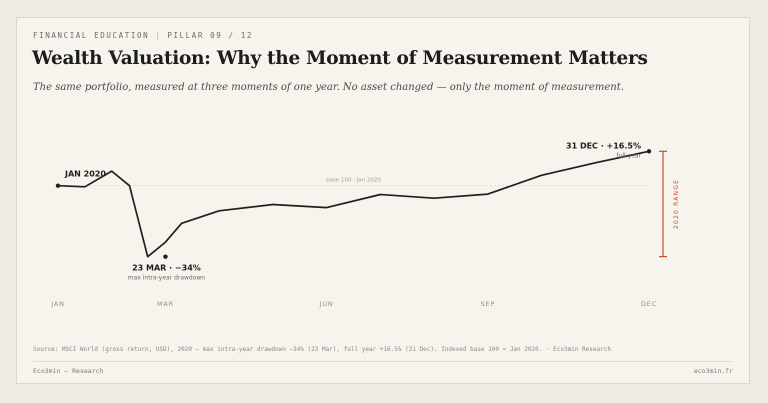 The image size is (768, 403). What do you see at coordinates (676, 204) in the screenshot?
I see `range-bar-label: 2020 RANGE` at bounding box center [676, 204].